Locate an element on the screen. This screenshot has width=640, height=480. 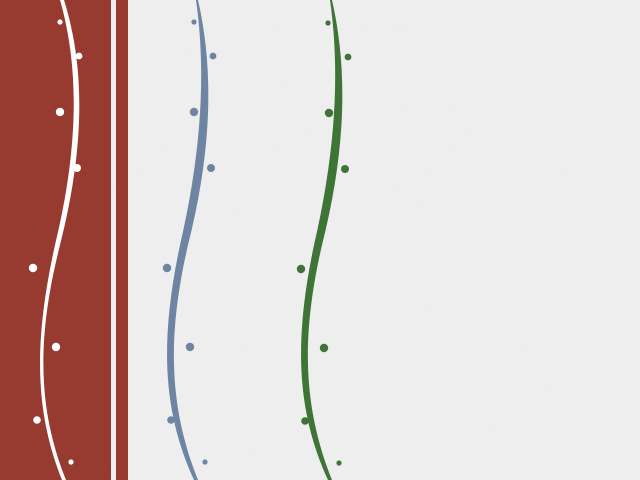
red-panel-wave-dots is located at coordinates (55, 242).